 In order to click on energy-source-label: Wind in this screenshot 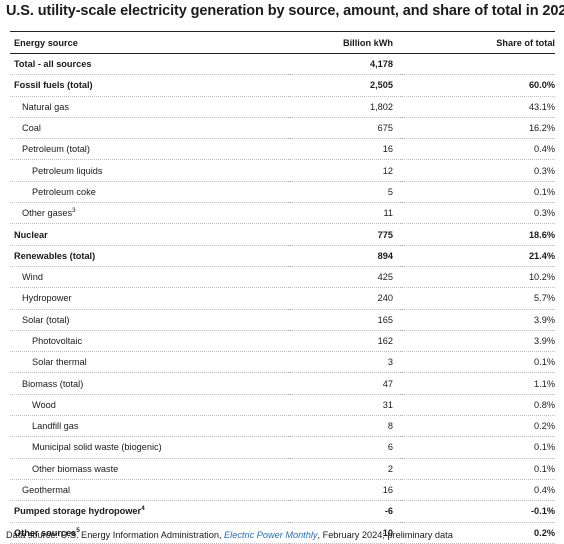, I will do `click(32, 277)`.